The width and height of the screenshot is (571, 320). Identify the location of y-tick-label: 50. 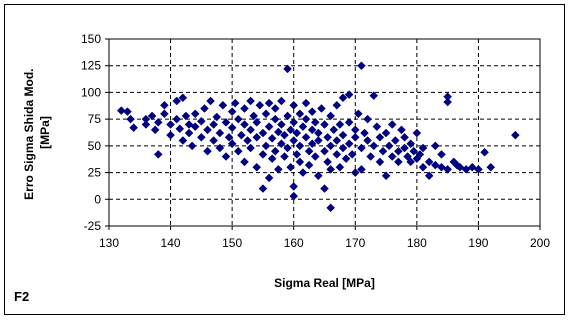
(95, 146).